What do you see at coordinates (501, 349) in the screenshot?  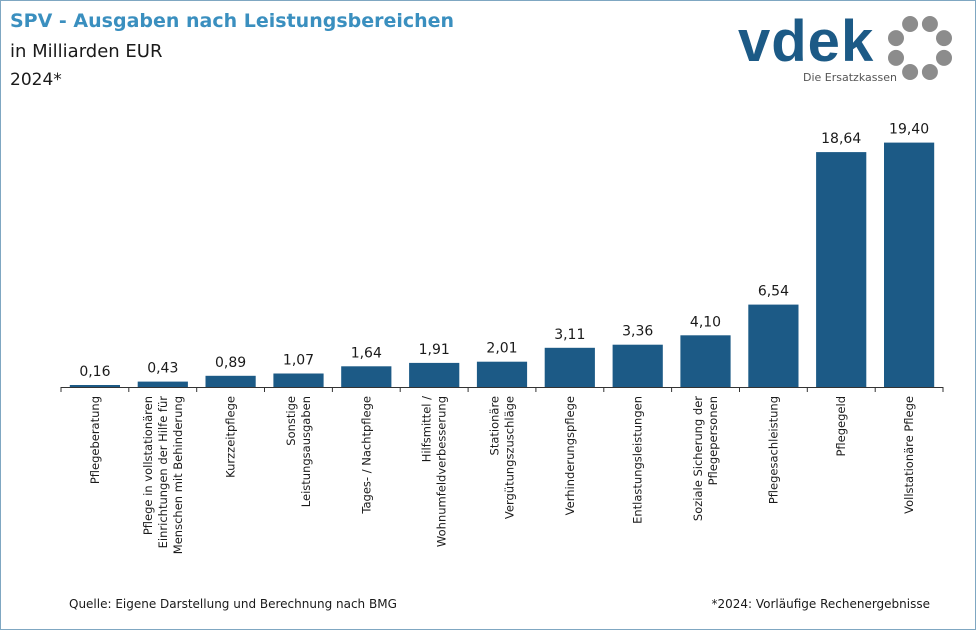 I see `data-label: 2,01` at bounding box center [501, 349].